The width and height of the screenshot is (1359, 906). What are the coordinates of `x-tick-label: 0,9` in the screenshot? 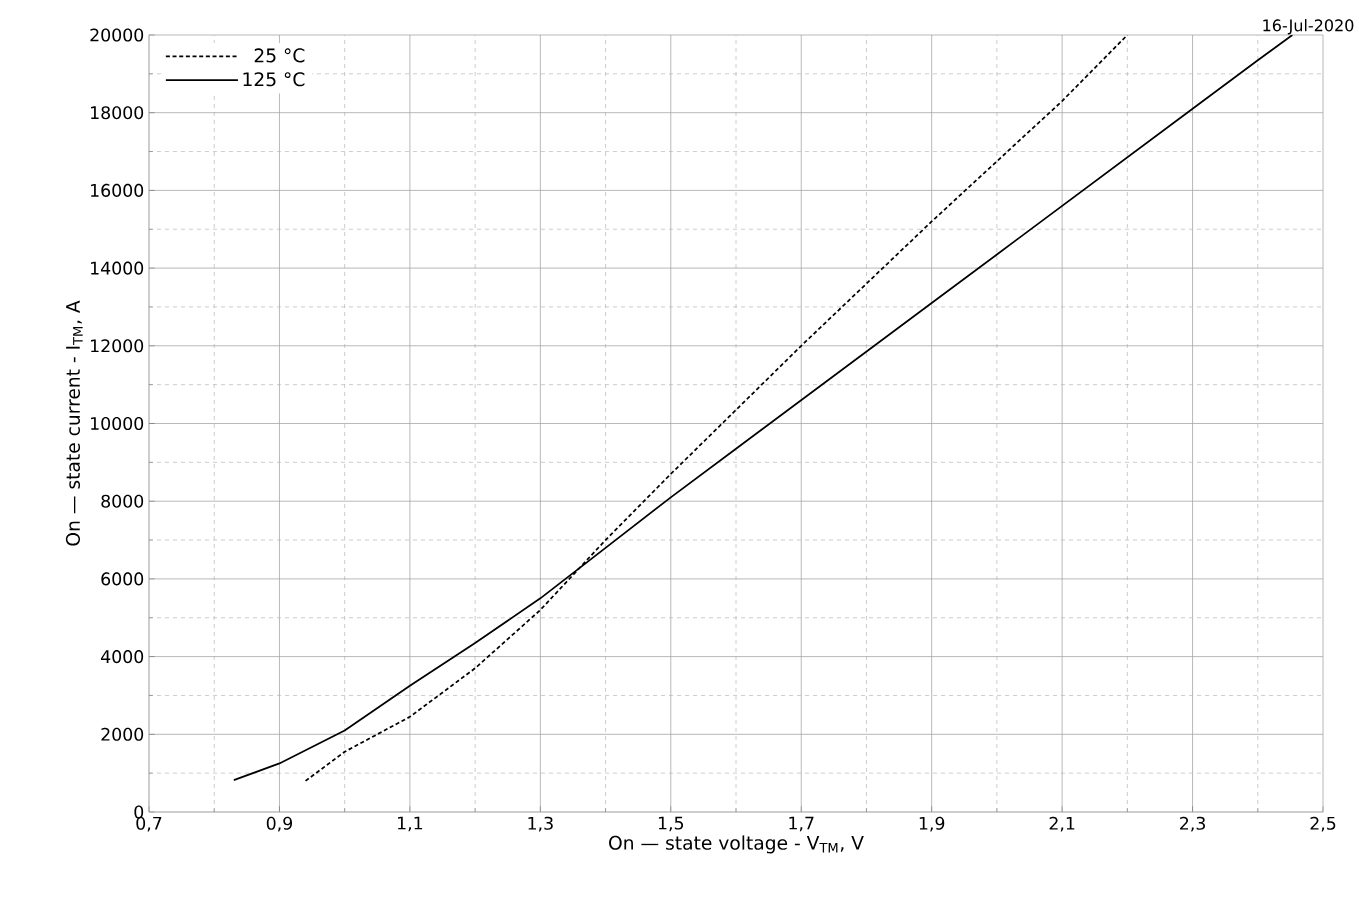 It's located at (279, 824).